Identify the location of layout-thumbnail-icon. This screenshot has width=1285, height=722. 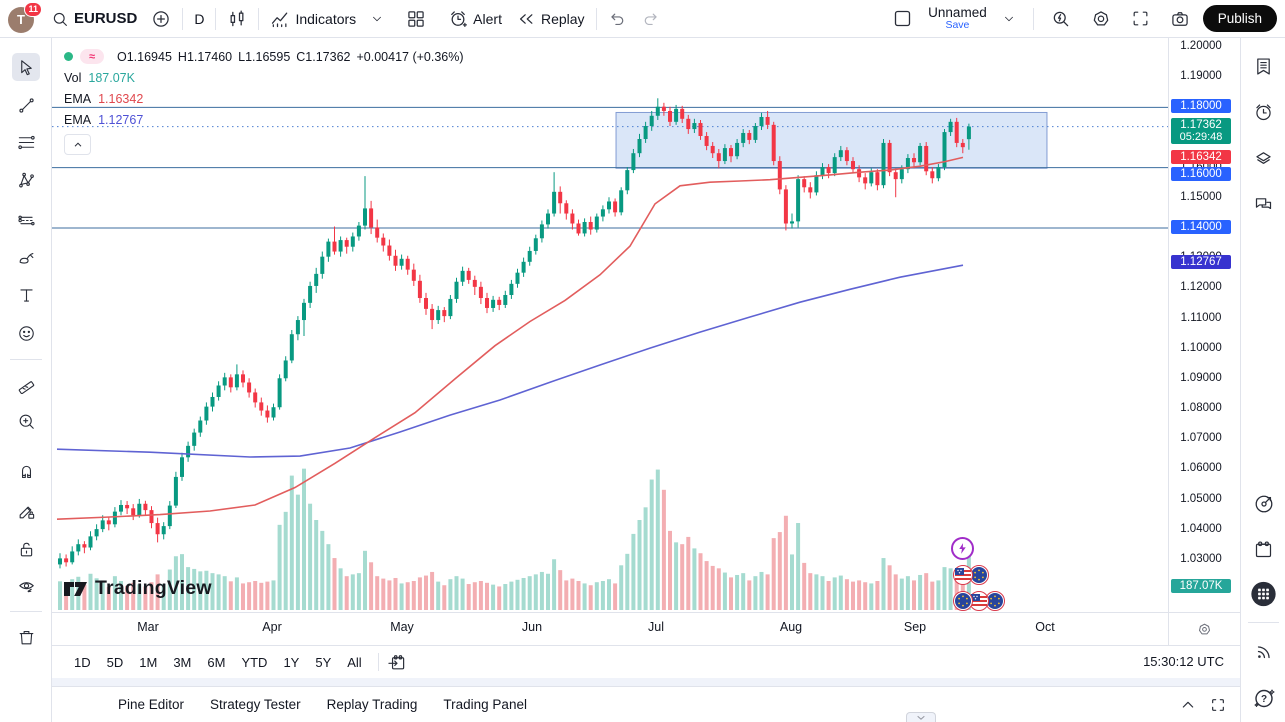
(902, 18).